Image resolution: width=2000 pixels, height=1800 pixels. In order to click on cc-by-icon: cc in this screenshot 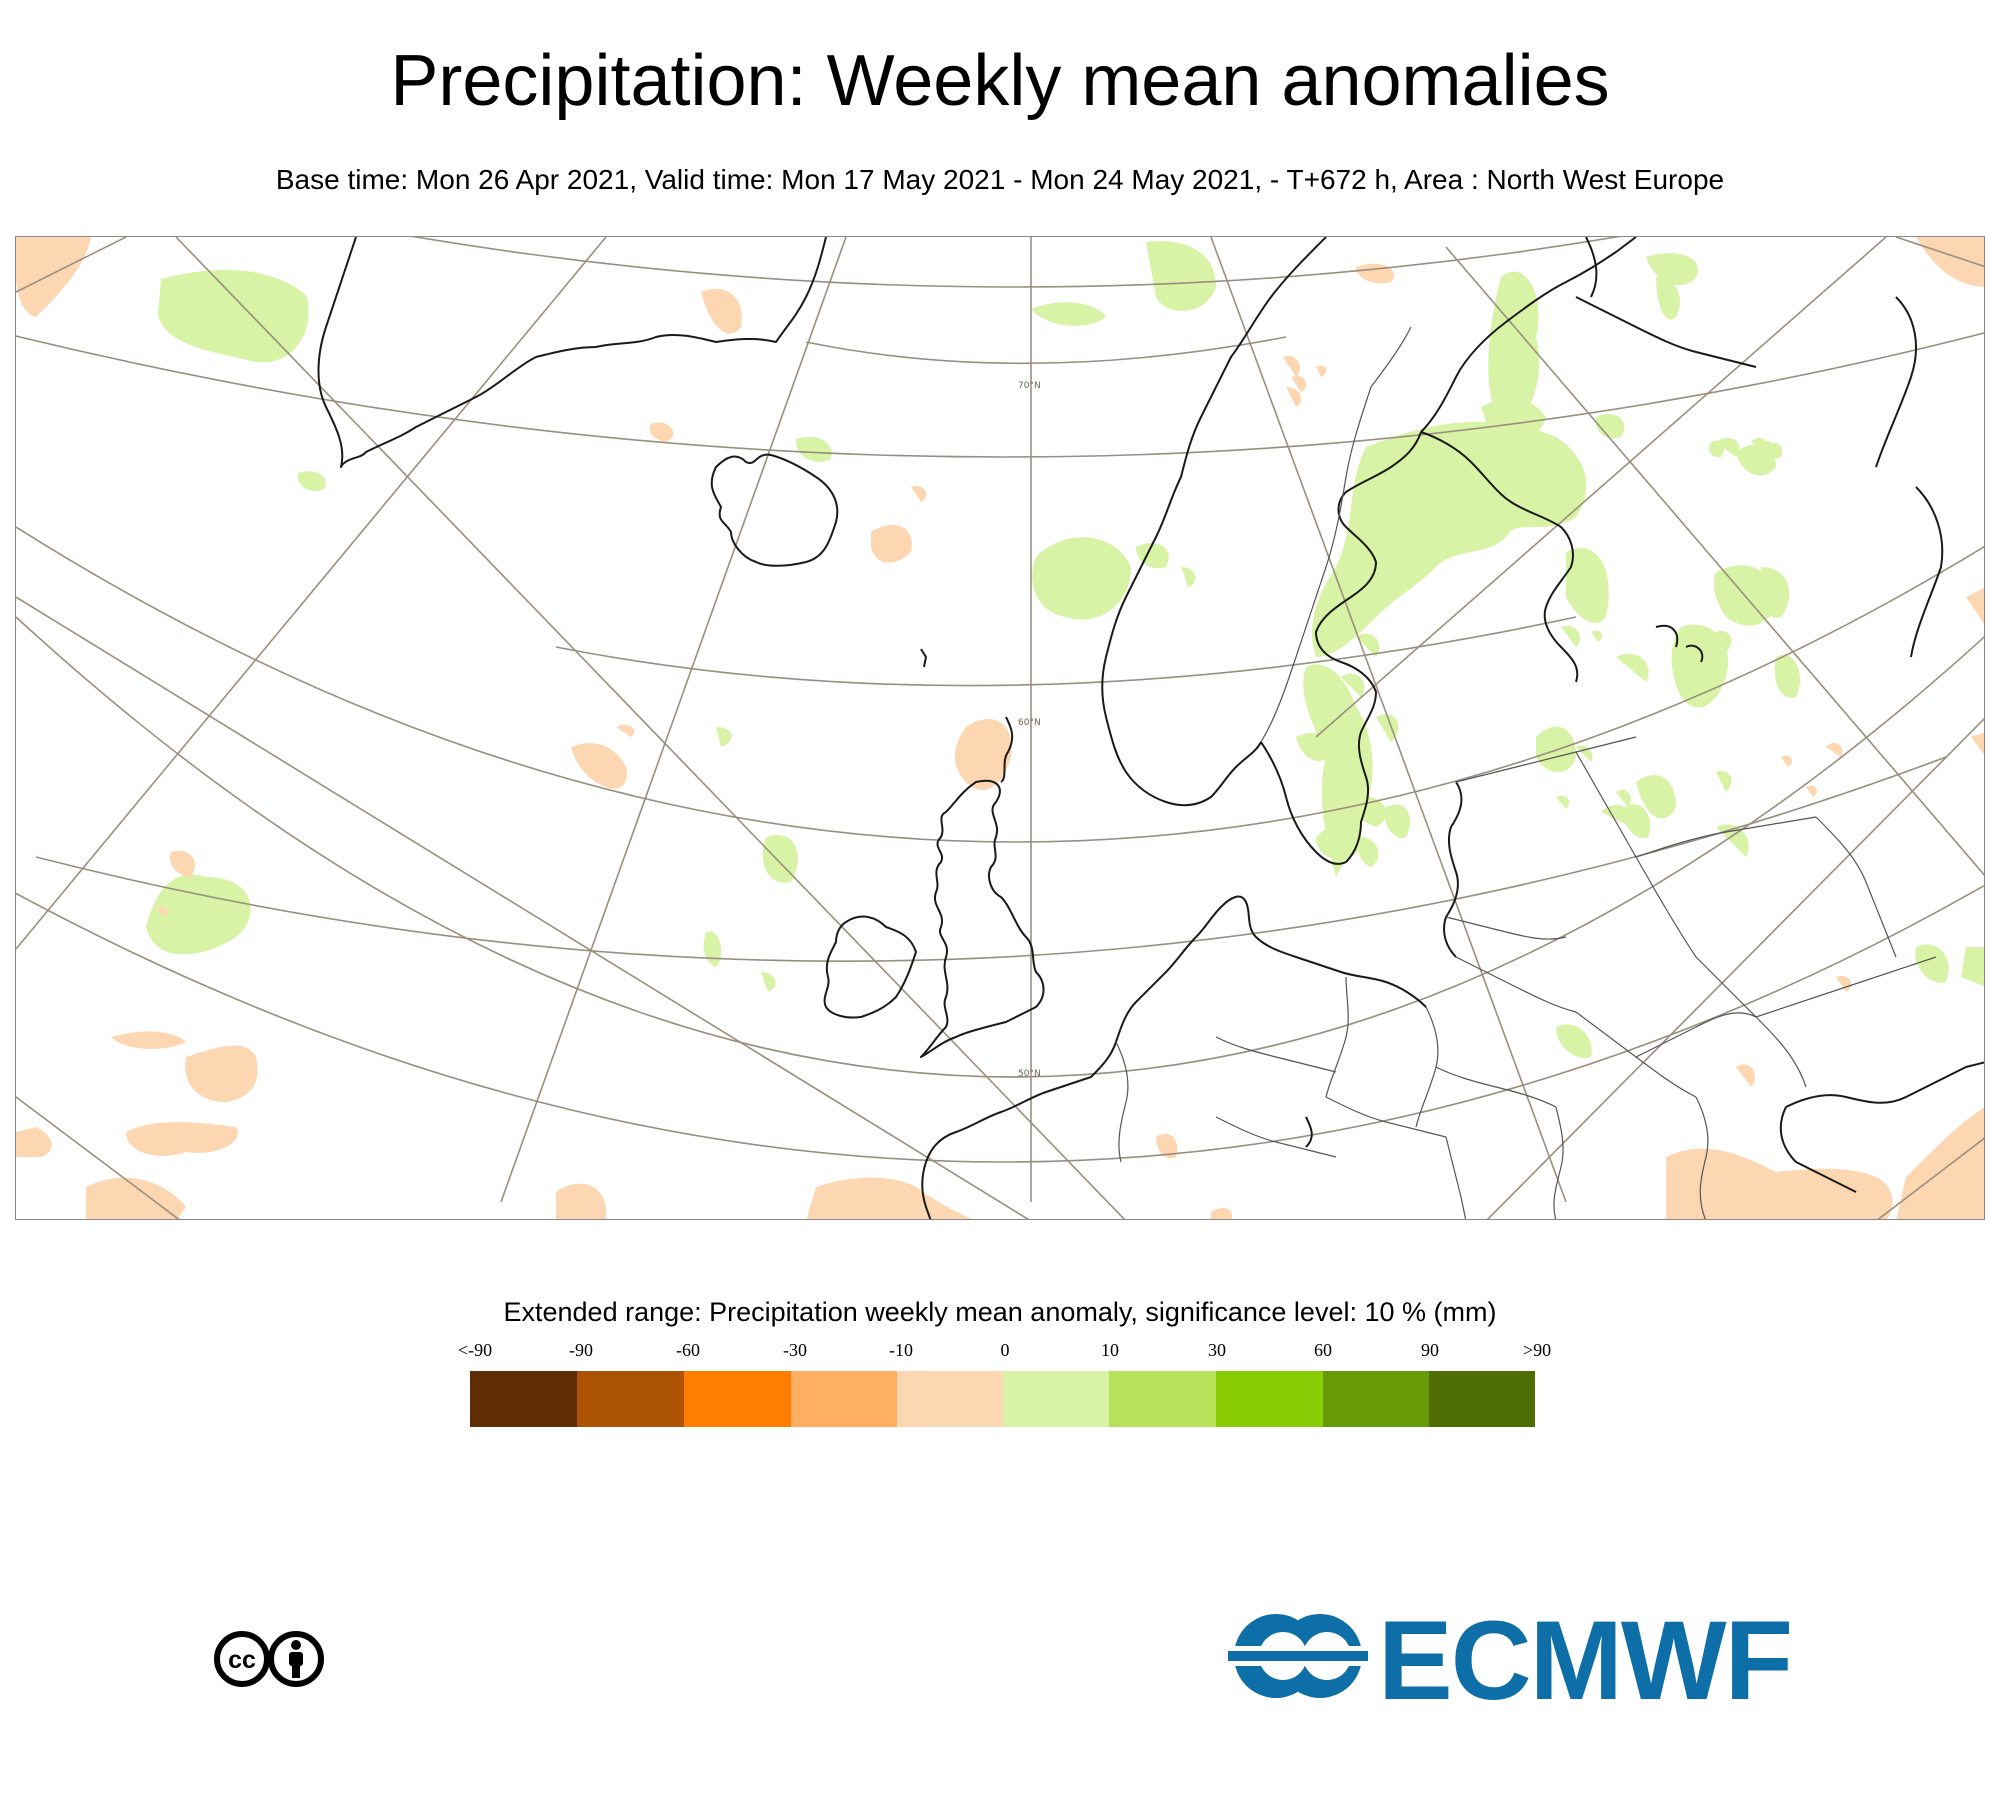, I will do `click(269, 1661)`.